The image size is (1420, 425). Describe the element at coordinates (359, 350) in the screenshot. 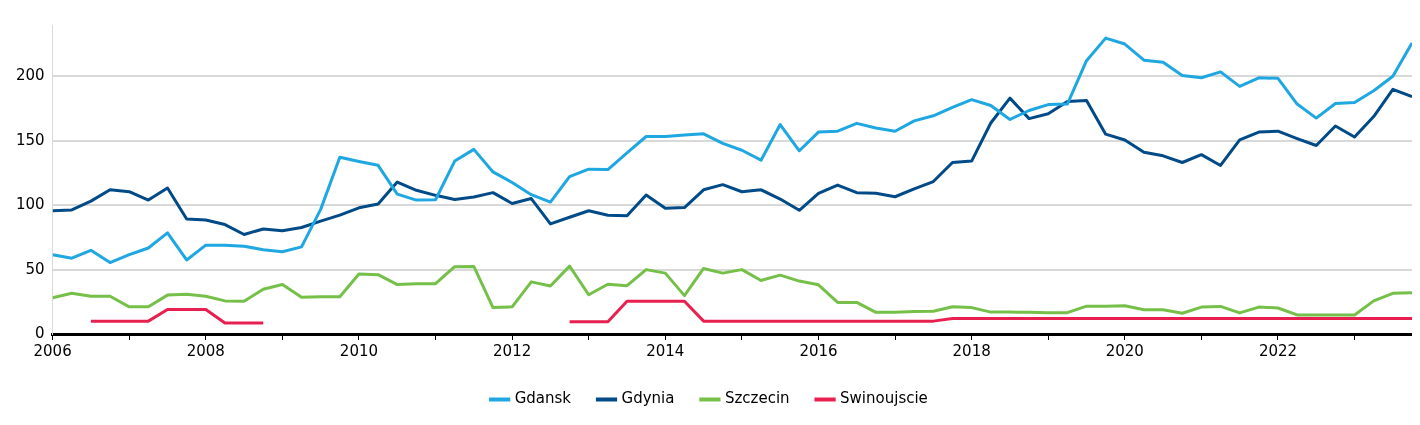

I see `x-tick-label: 2010` at that location.